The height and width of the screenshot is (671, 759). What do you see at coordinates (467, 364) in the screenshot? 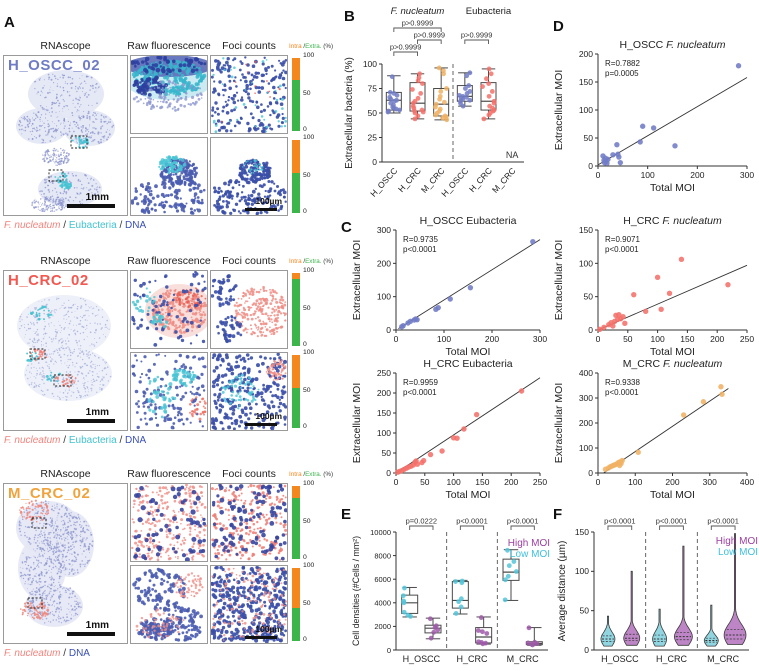
I see `chart-title: H_CRC Eubacteria` at bounding box center [467, 364].